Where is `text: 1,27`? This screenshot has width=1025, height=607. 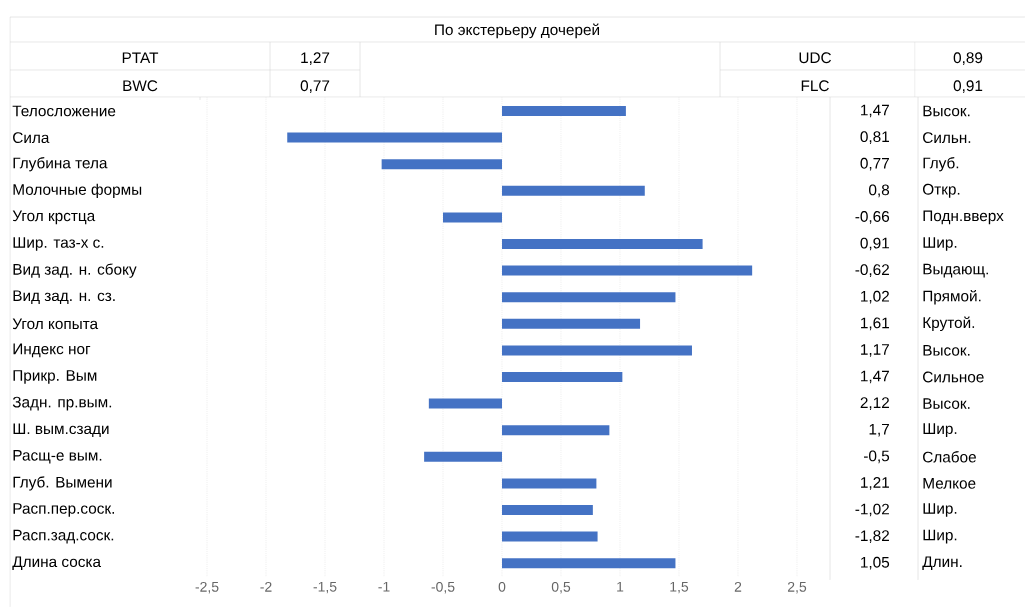
text: 1,27 is located at coordinates (315, 58).